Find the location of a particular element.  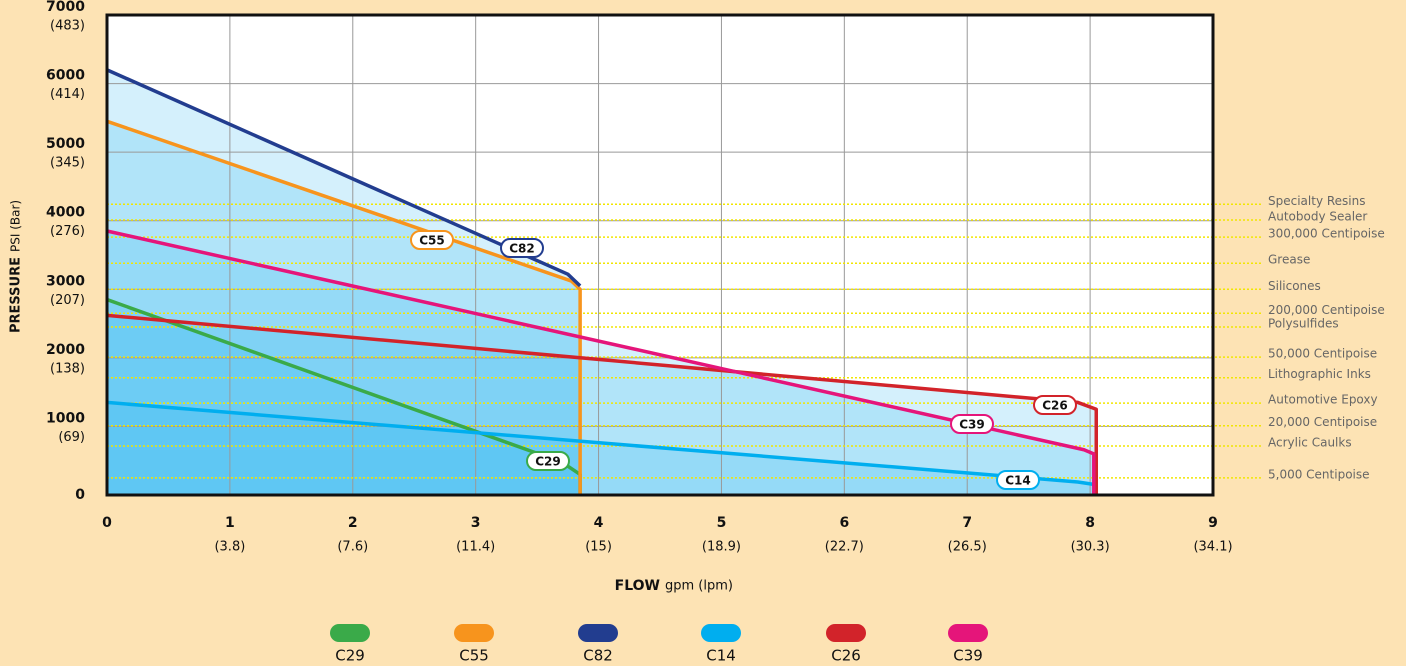

reference-label: 200,000 Centipoise is located at coordinates (1326, 310).